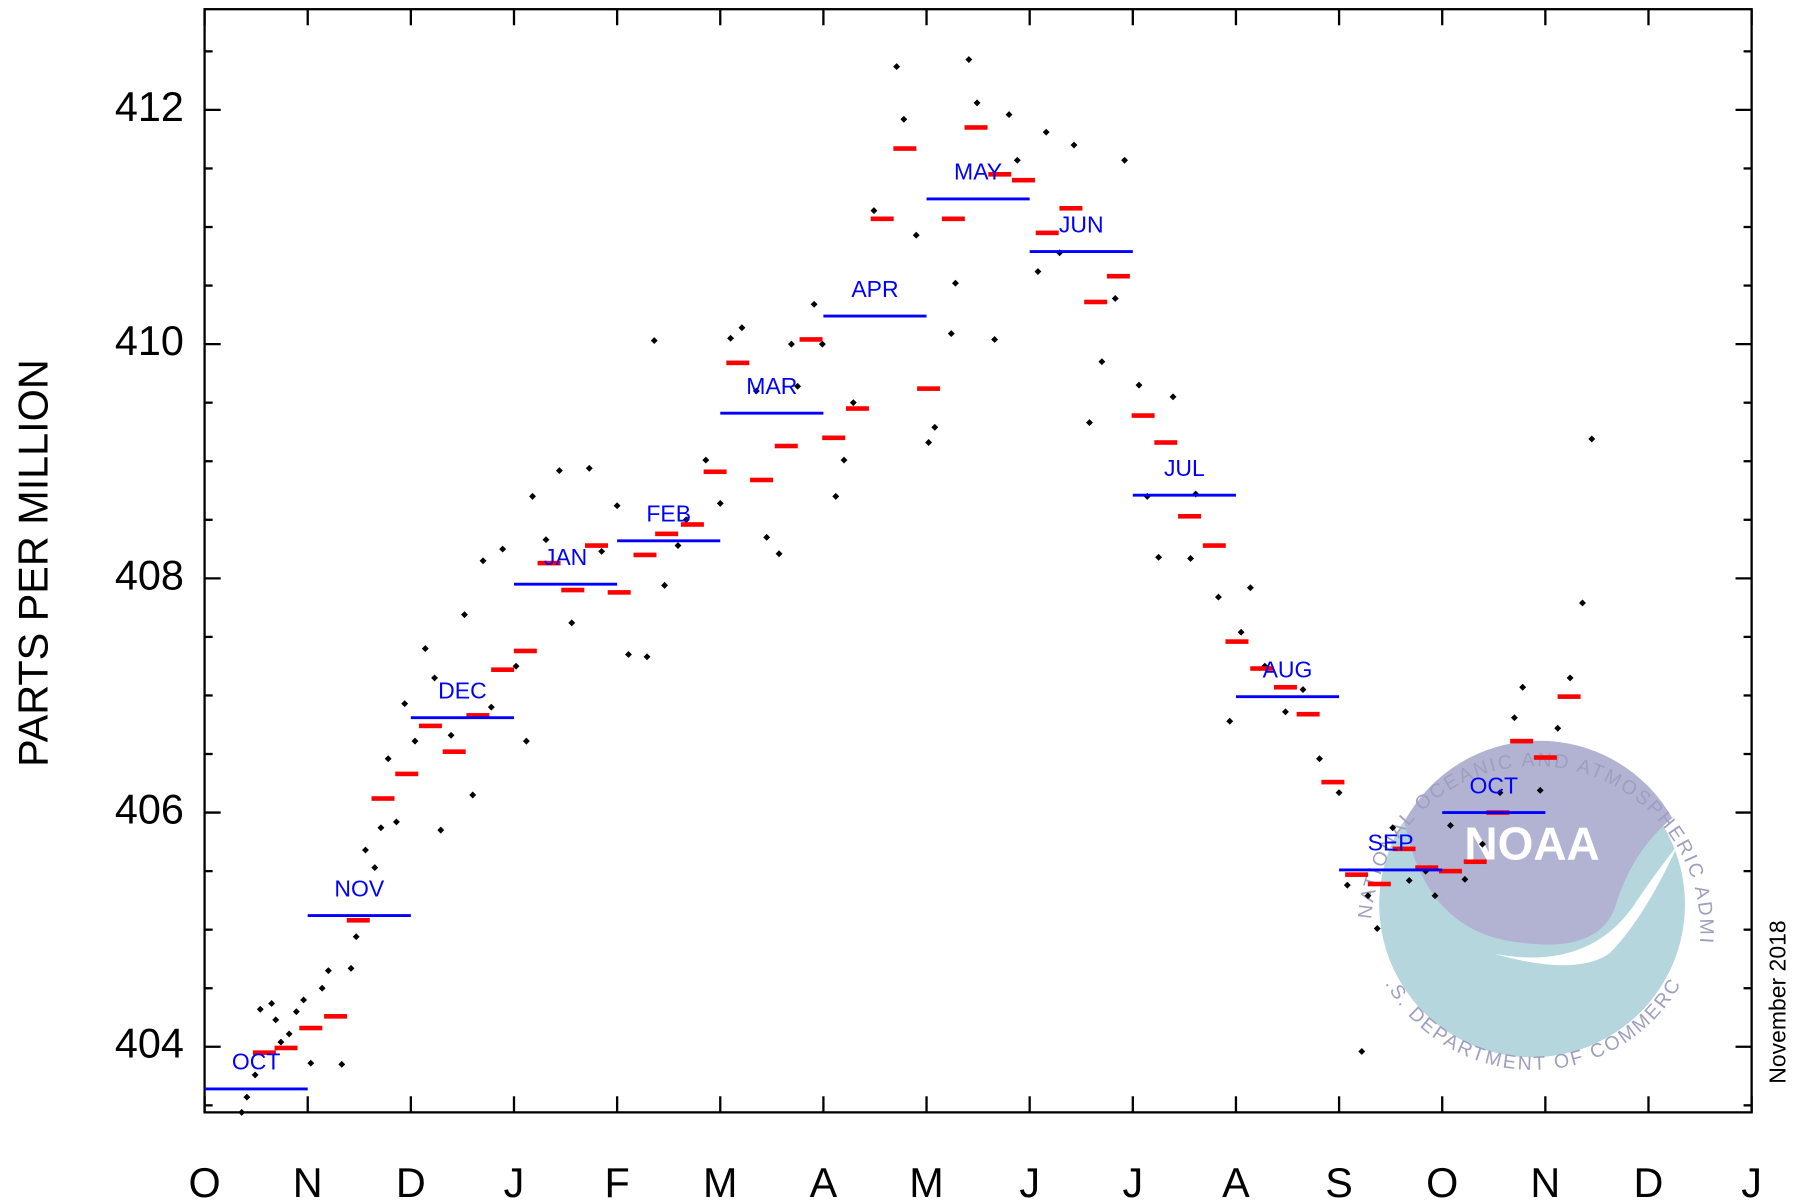 The image size is (1793, 1202). What do you see at coordinates (926, 1181) in the screenshot?
I see `x-tick-label: M` at bounding box center [926, 1181].